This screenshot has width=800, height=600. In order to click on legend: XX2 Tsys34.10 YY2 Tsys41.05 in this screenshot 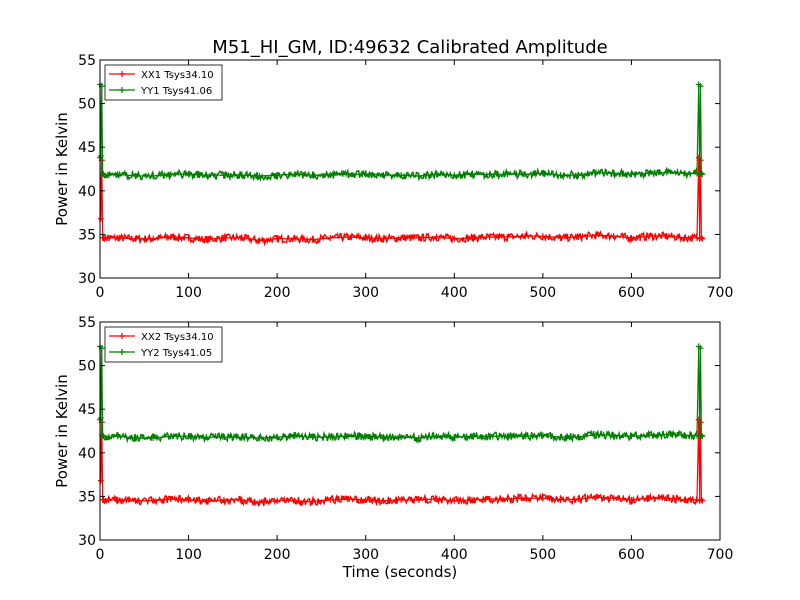, I will do `click(163, 344)`.